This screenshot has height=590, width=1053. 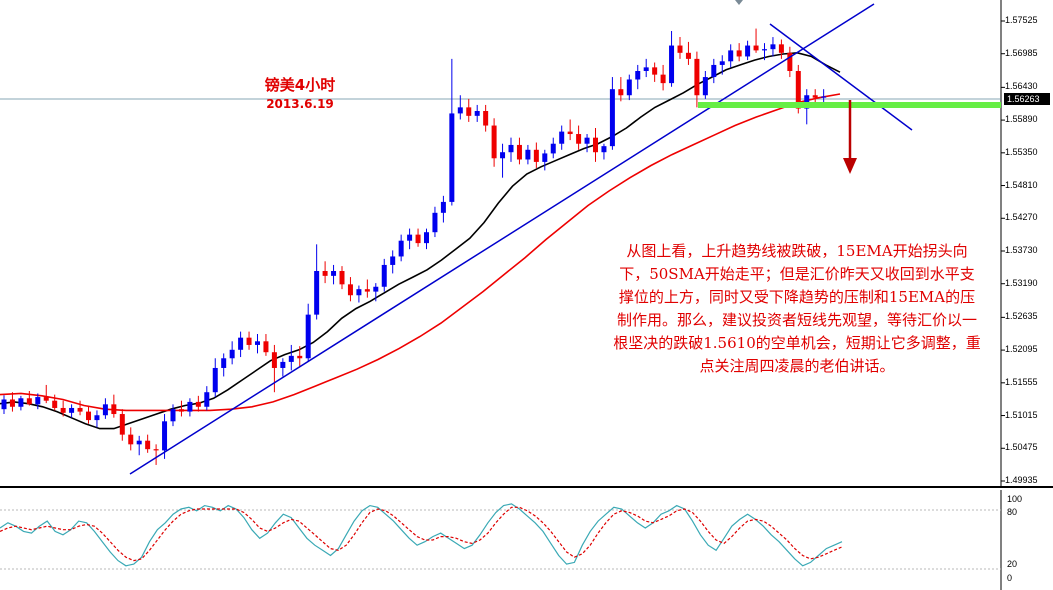 I want to click on stochastic-tick-label: 20, so click(x=1012, y=563).